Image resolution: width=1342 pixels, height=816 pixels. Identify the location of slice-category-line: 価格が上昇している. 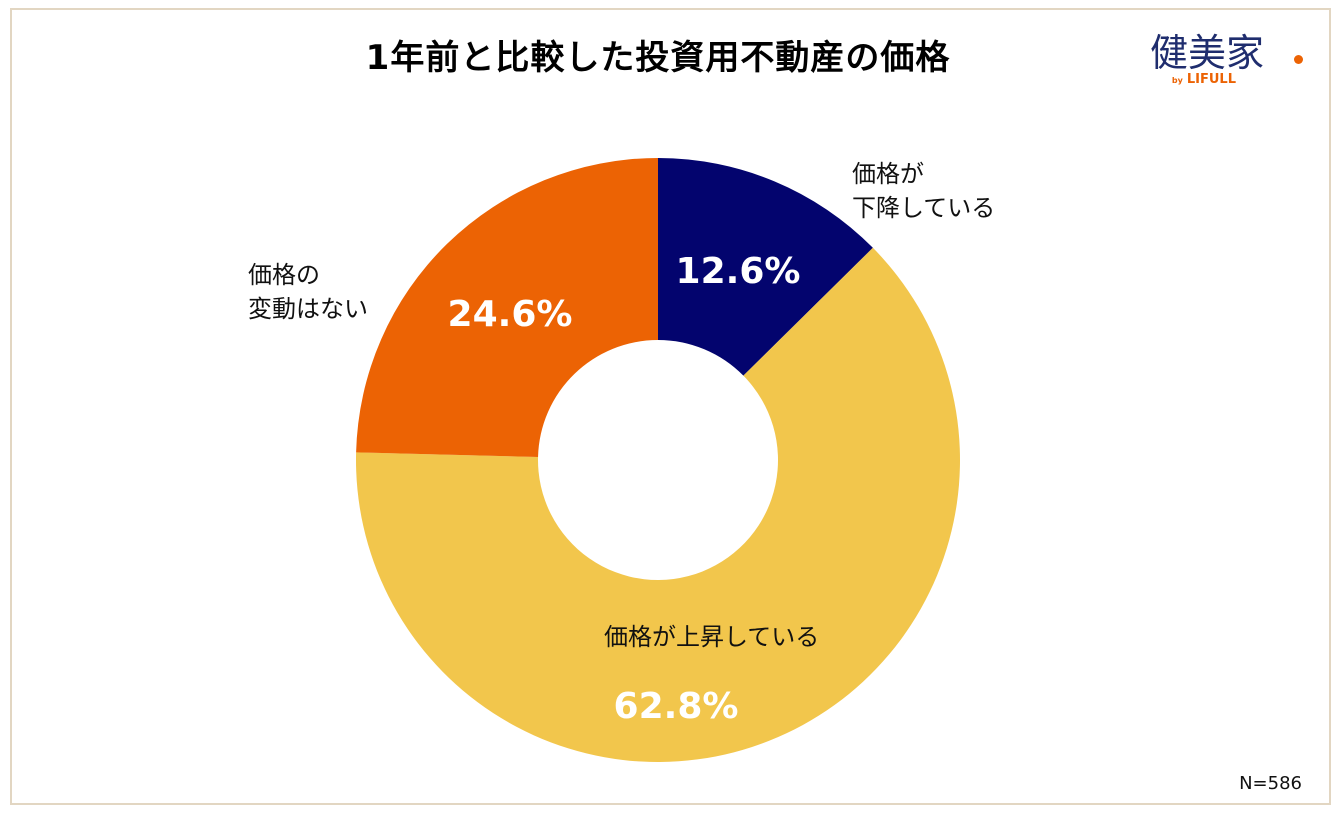
(711, 637).